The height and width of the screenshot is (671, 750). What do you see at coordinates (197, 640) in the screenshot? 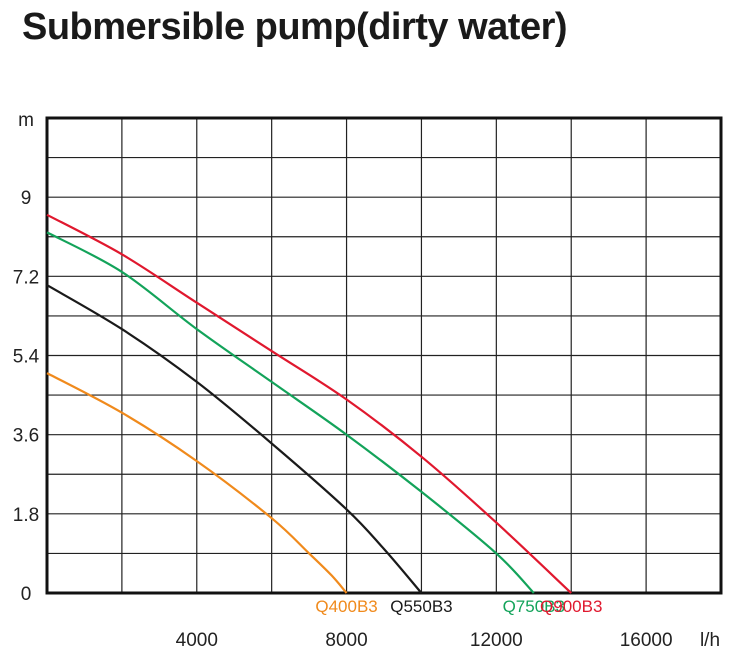
I see `x-tick-label: 4000` at bounding box center [197, 640].